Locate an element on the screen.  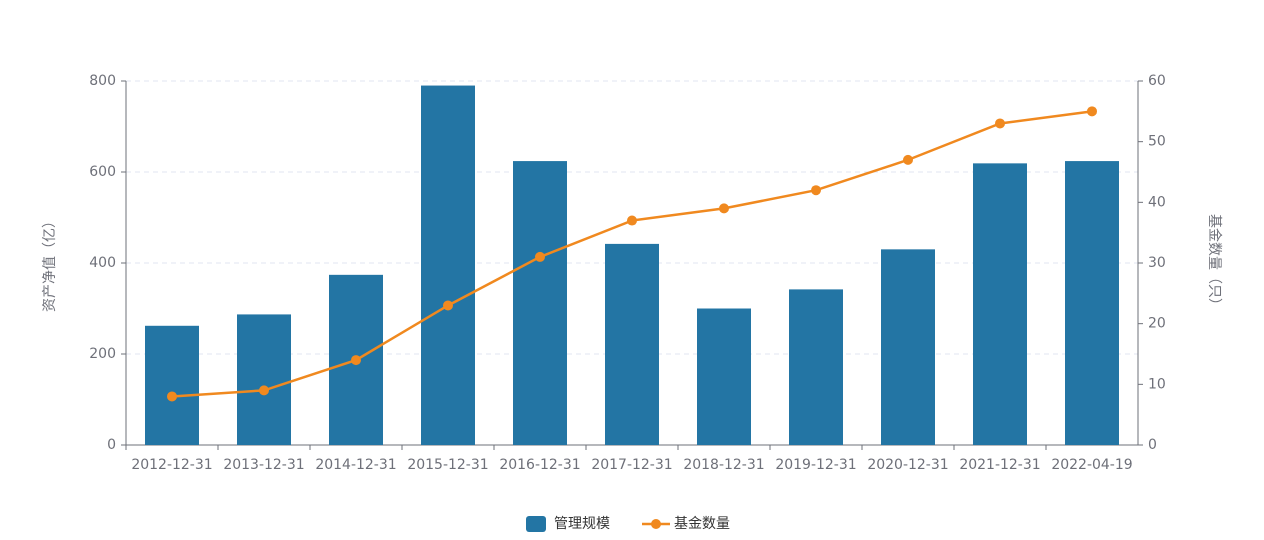
x-tick-label: 2012-12-31 is located at coordinates (171, 465).